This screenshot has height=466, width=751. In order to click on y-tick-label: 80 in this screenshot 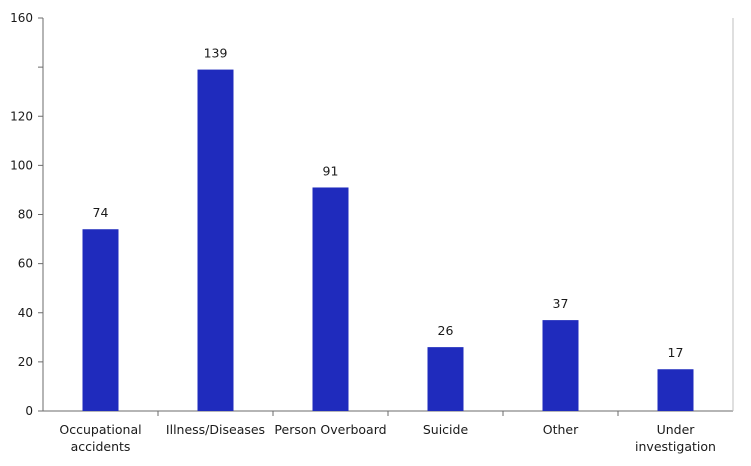, I will do `click(25, 215)`.